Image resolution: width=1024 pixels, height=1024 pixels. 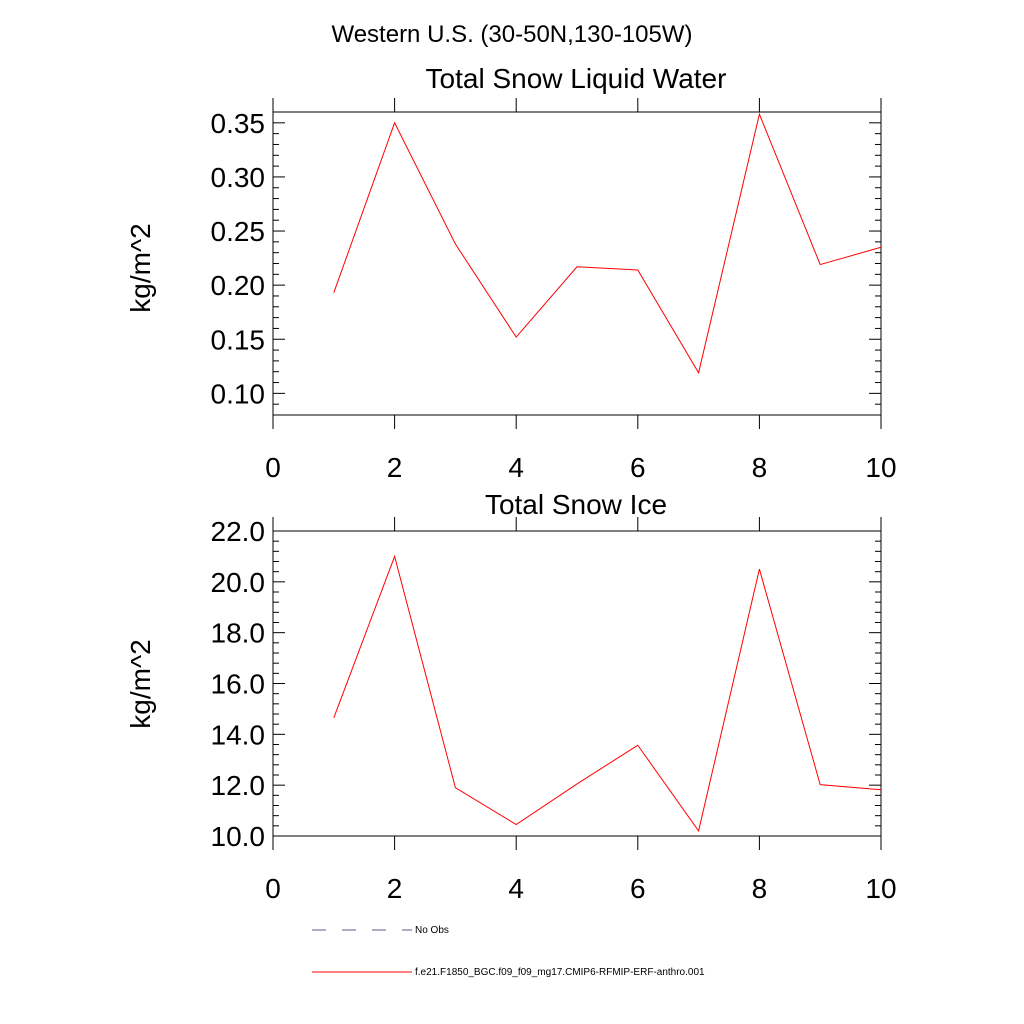 What do you see at coordinates (238, 285) in the screenshot?
I see `y-tick-label: 0.20` at bounding box center [238, 285].